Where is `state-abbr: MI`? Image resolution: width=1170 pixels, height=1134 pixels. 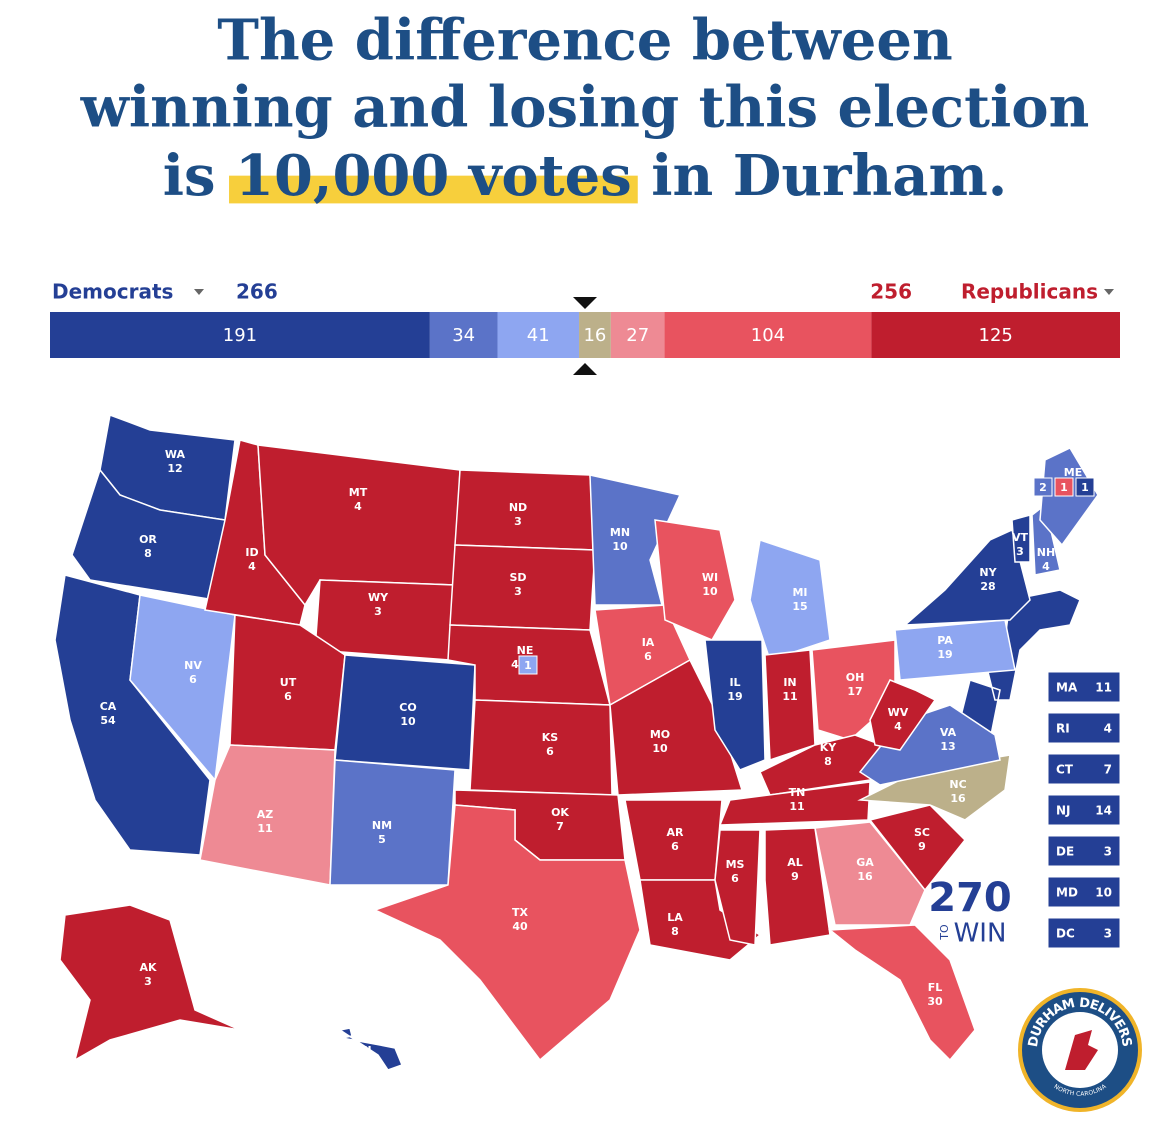 state-abbr: MI is located at coordinates (799, 592).